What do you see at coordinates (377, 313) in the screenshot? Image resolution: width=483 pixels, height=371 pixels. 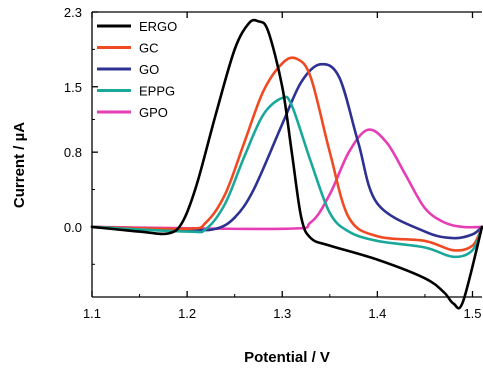 I see `x-tick-label: 1.4` at bounding box center [377, 313].